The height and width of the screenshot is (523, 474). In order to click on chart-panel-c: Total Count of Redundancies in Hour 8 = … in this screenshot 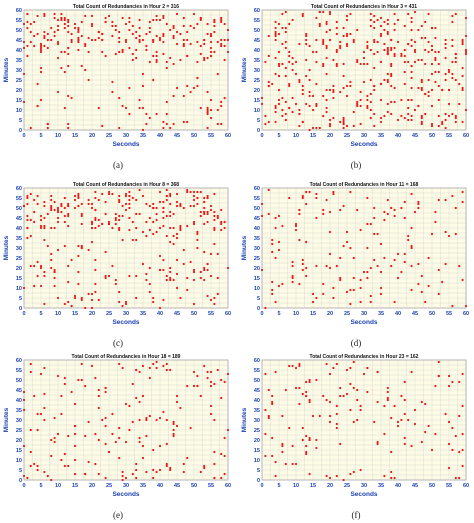, I will do `click(118, 255)`.